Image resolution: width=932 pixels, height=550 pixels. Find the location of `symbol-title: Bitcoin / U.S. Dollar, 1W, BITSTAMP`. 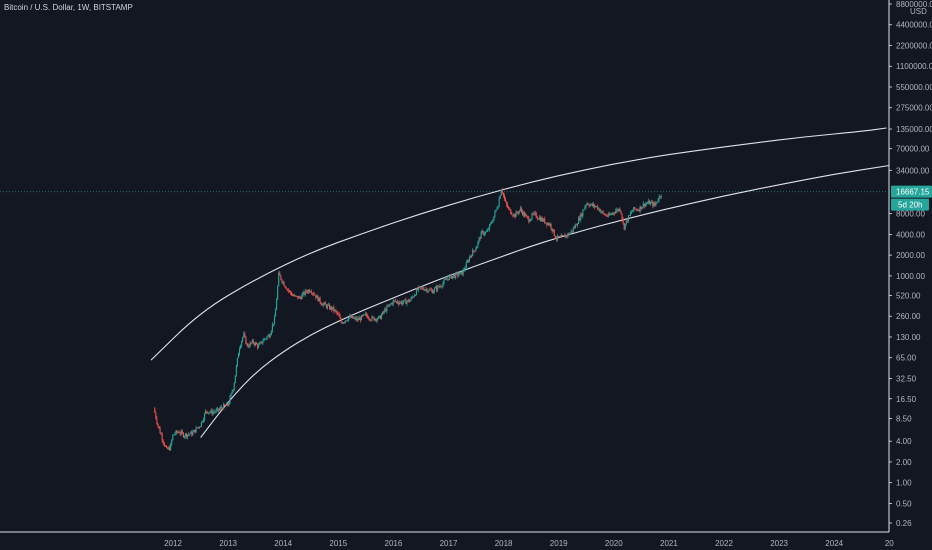

symbol-title: Bitcoin / U.S. Dollar, 1W, BITSTAMP is located at coordinates (68, 7).